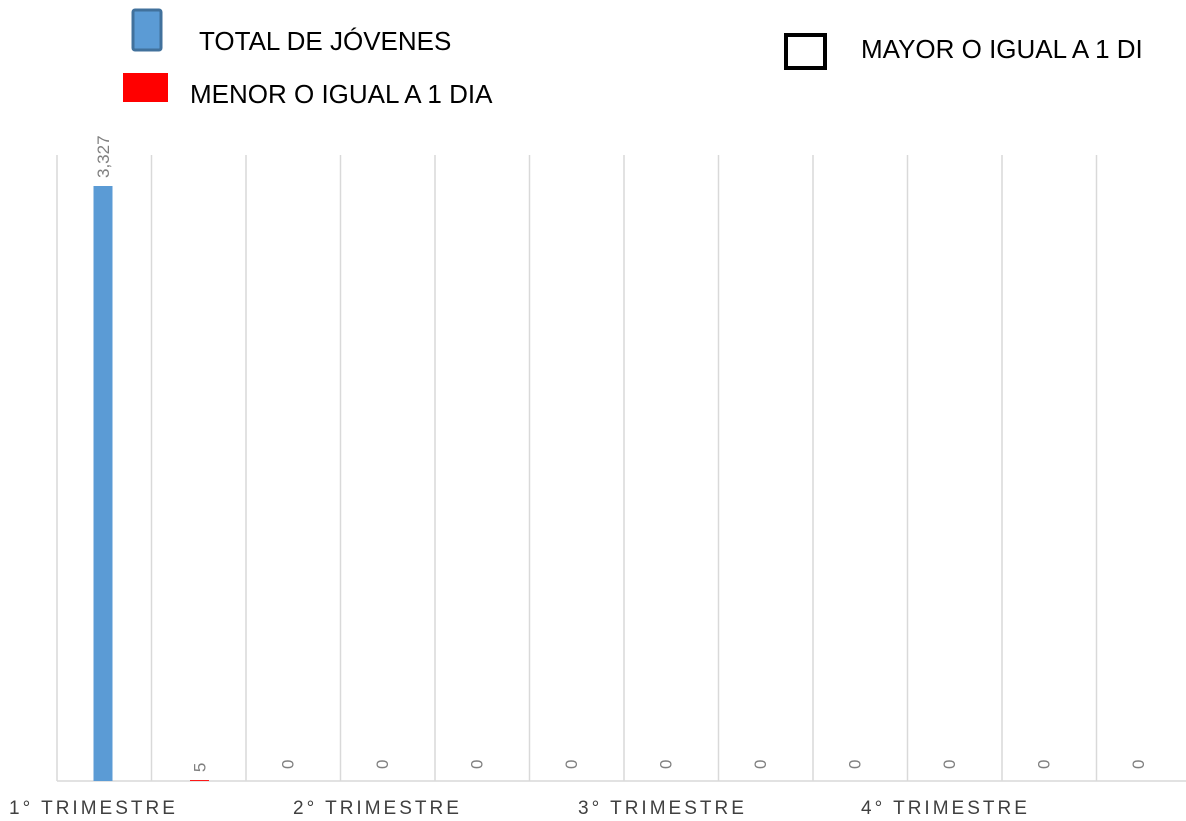 This screenshot has height=821, width=1186. I want to click on legend-label-menor: MENOR O IGUAL A 1 DIA, so click(341, 94).